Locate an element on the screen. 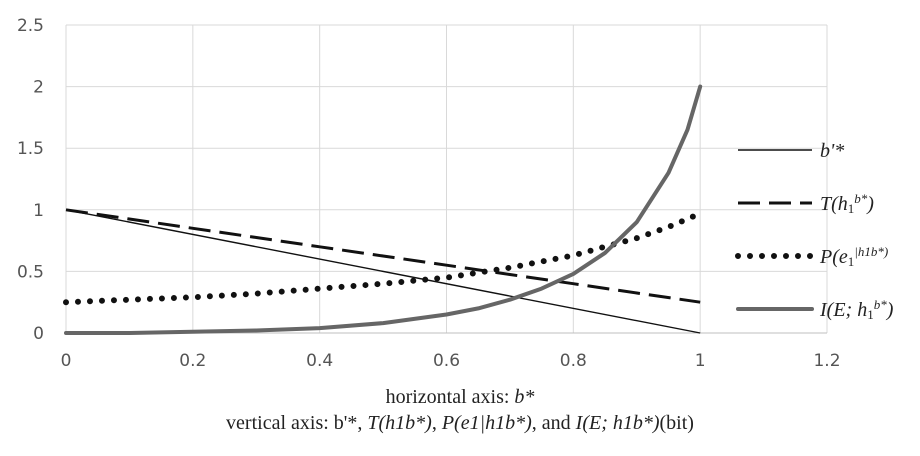 The image size is (920, 456). x-tick-labels: 0 0.2 0.4 0.6 0.8 1 1.2 is located at coordinates (451, 361).